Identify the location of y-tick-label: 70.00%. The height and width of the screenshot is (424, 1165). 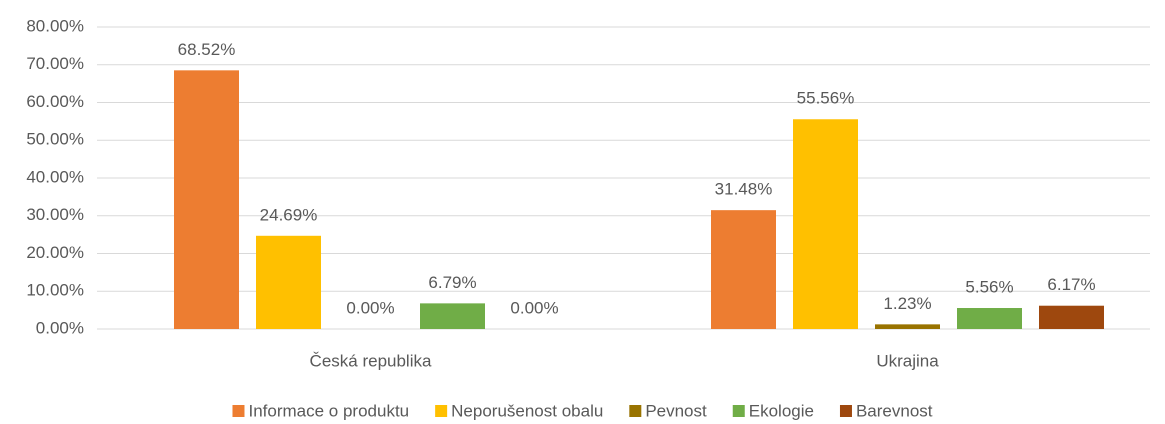
(55, 63).